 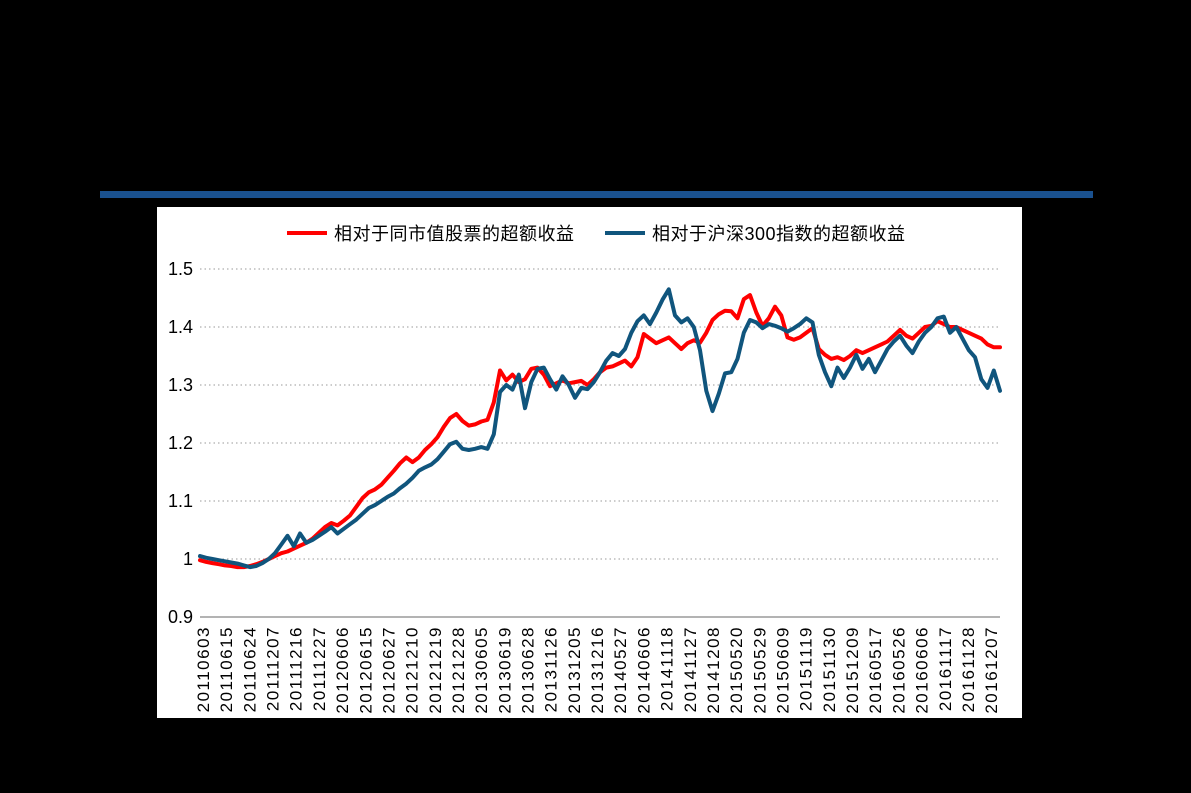 I want to click on x-tick-label: 20131205, so click(x=574, y=670).